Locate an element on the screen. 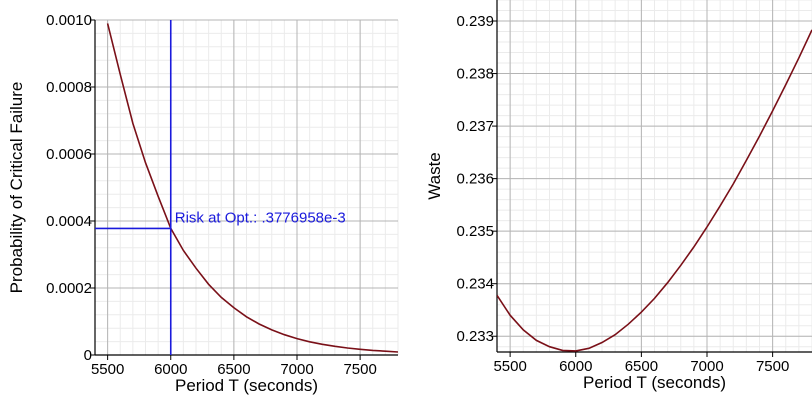 Image resolution: width=812 pixels, height=409 pixels. y-tick-label: 0.237 is located at coordinates (475, 126).